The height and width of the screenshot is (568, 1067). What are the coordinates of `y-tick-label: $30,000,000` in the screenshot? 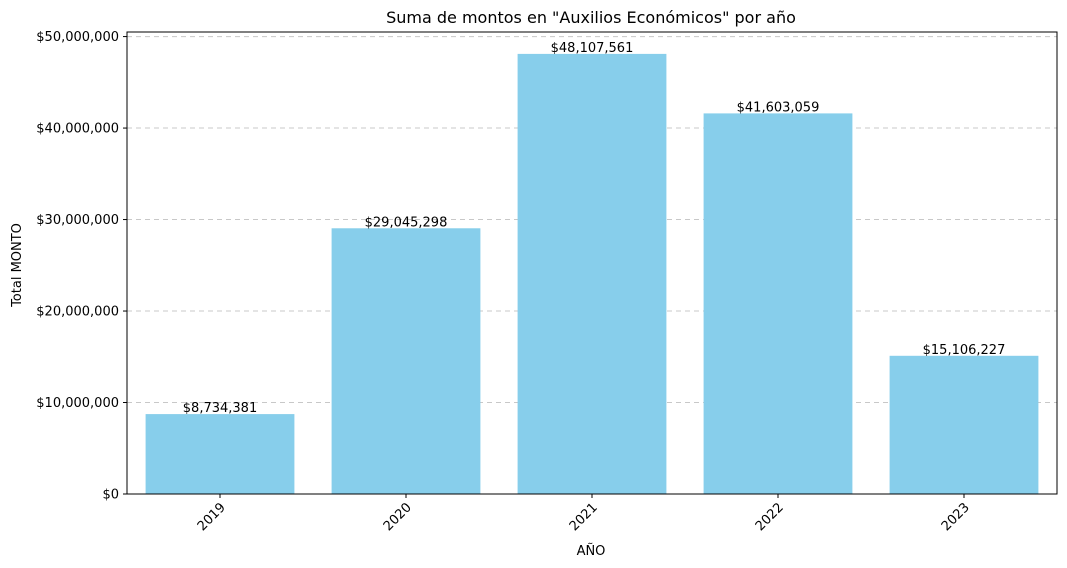 It's located at (77, 220).